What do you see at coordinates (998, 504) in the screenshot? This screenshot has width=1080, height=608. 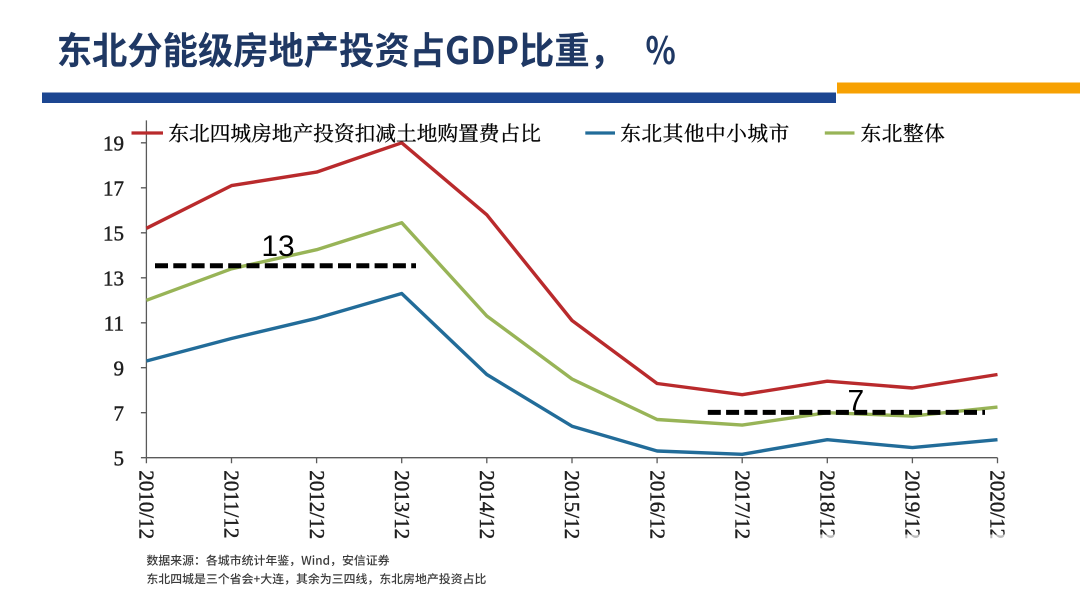 I see `svg-text: 2020/12` at bounding box center [998, 504].